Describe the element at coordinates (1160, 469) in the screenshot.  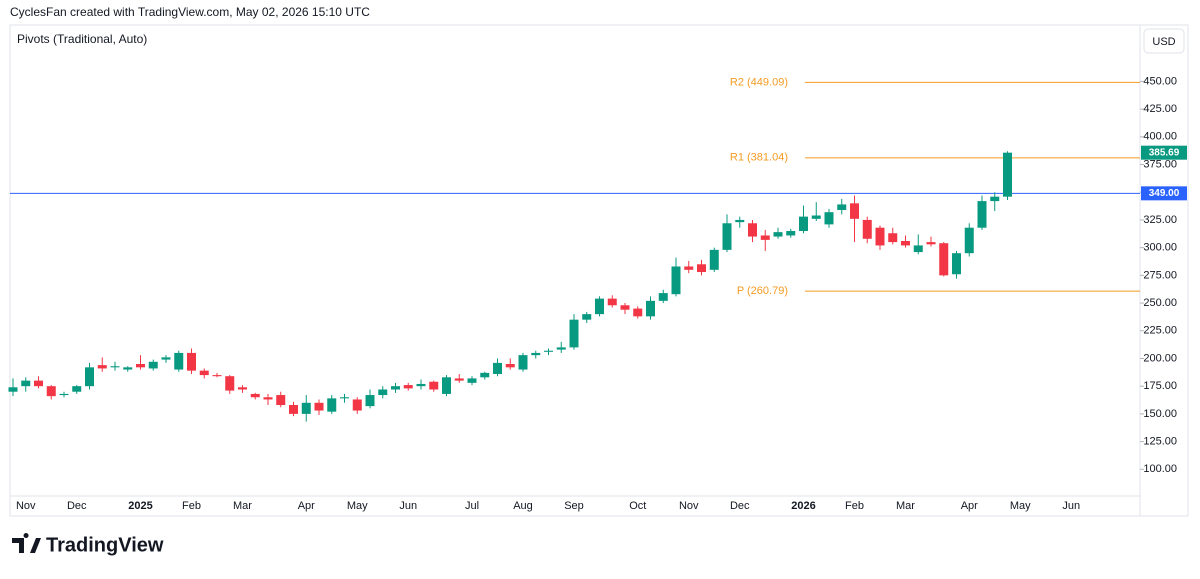
I see `y-tick-label: 100.00` at that location.